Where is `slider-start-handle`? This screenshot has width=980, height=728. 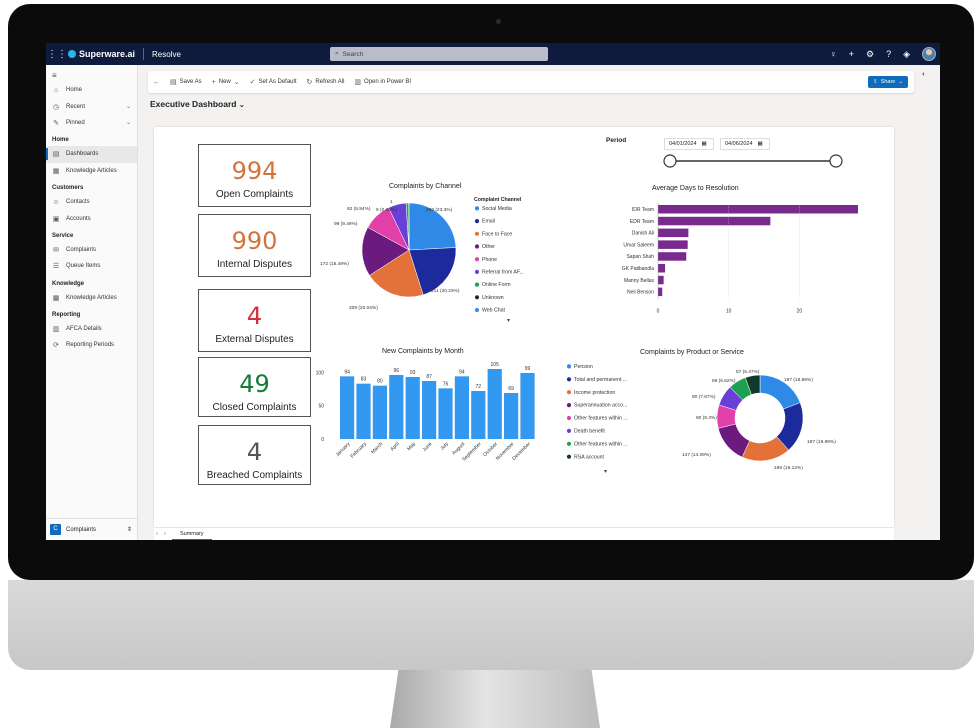
slider-start-handle is located at coordinates (670, 161).